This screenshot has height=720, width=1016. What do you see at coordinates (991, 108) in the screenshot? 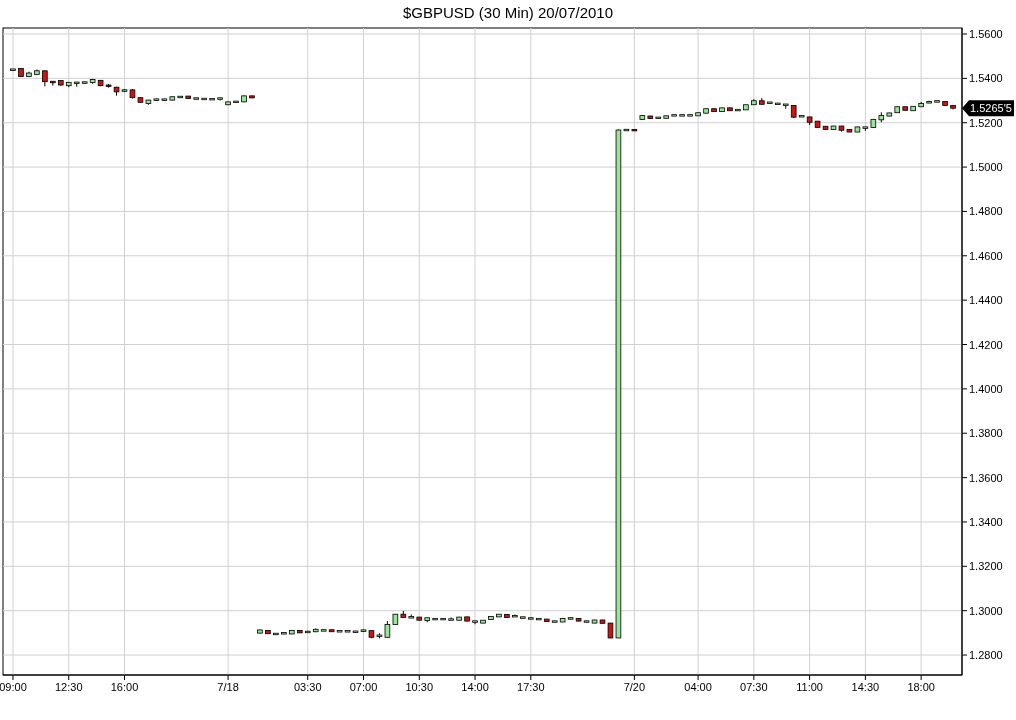
I see `text: 1.5265'5` at bounding box center [991, 108].